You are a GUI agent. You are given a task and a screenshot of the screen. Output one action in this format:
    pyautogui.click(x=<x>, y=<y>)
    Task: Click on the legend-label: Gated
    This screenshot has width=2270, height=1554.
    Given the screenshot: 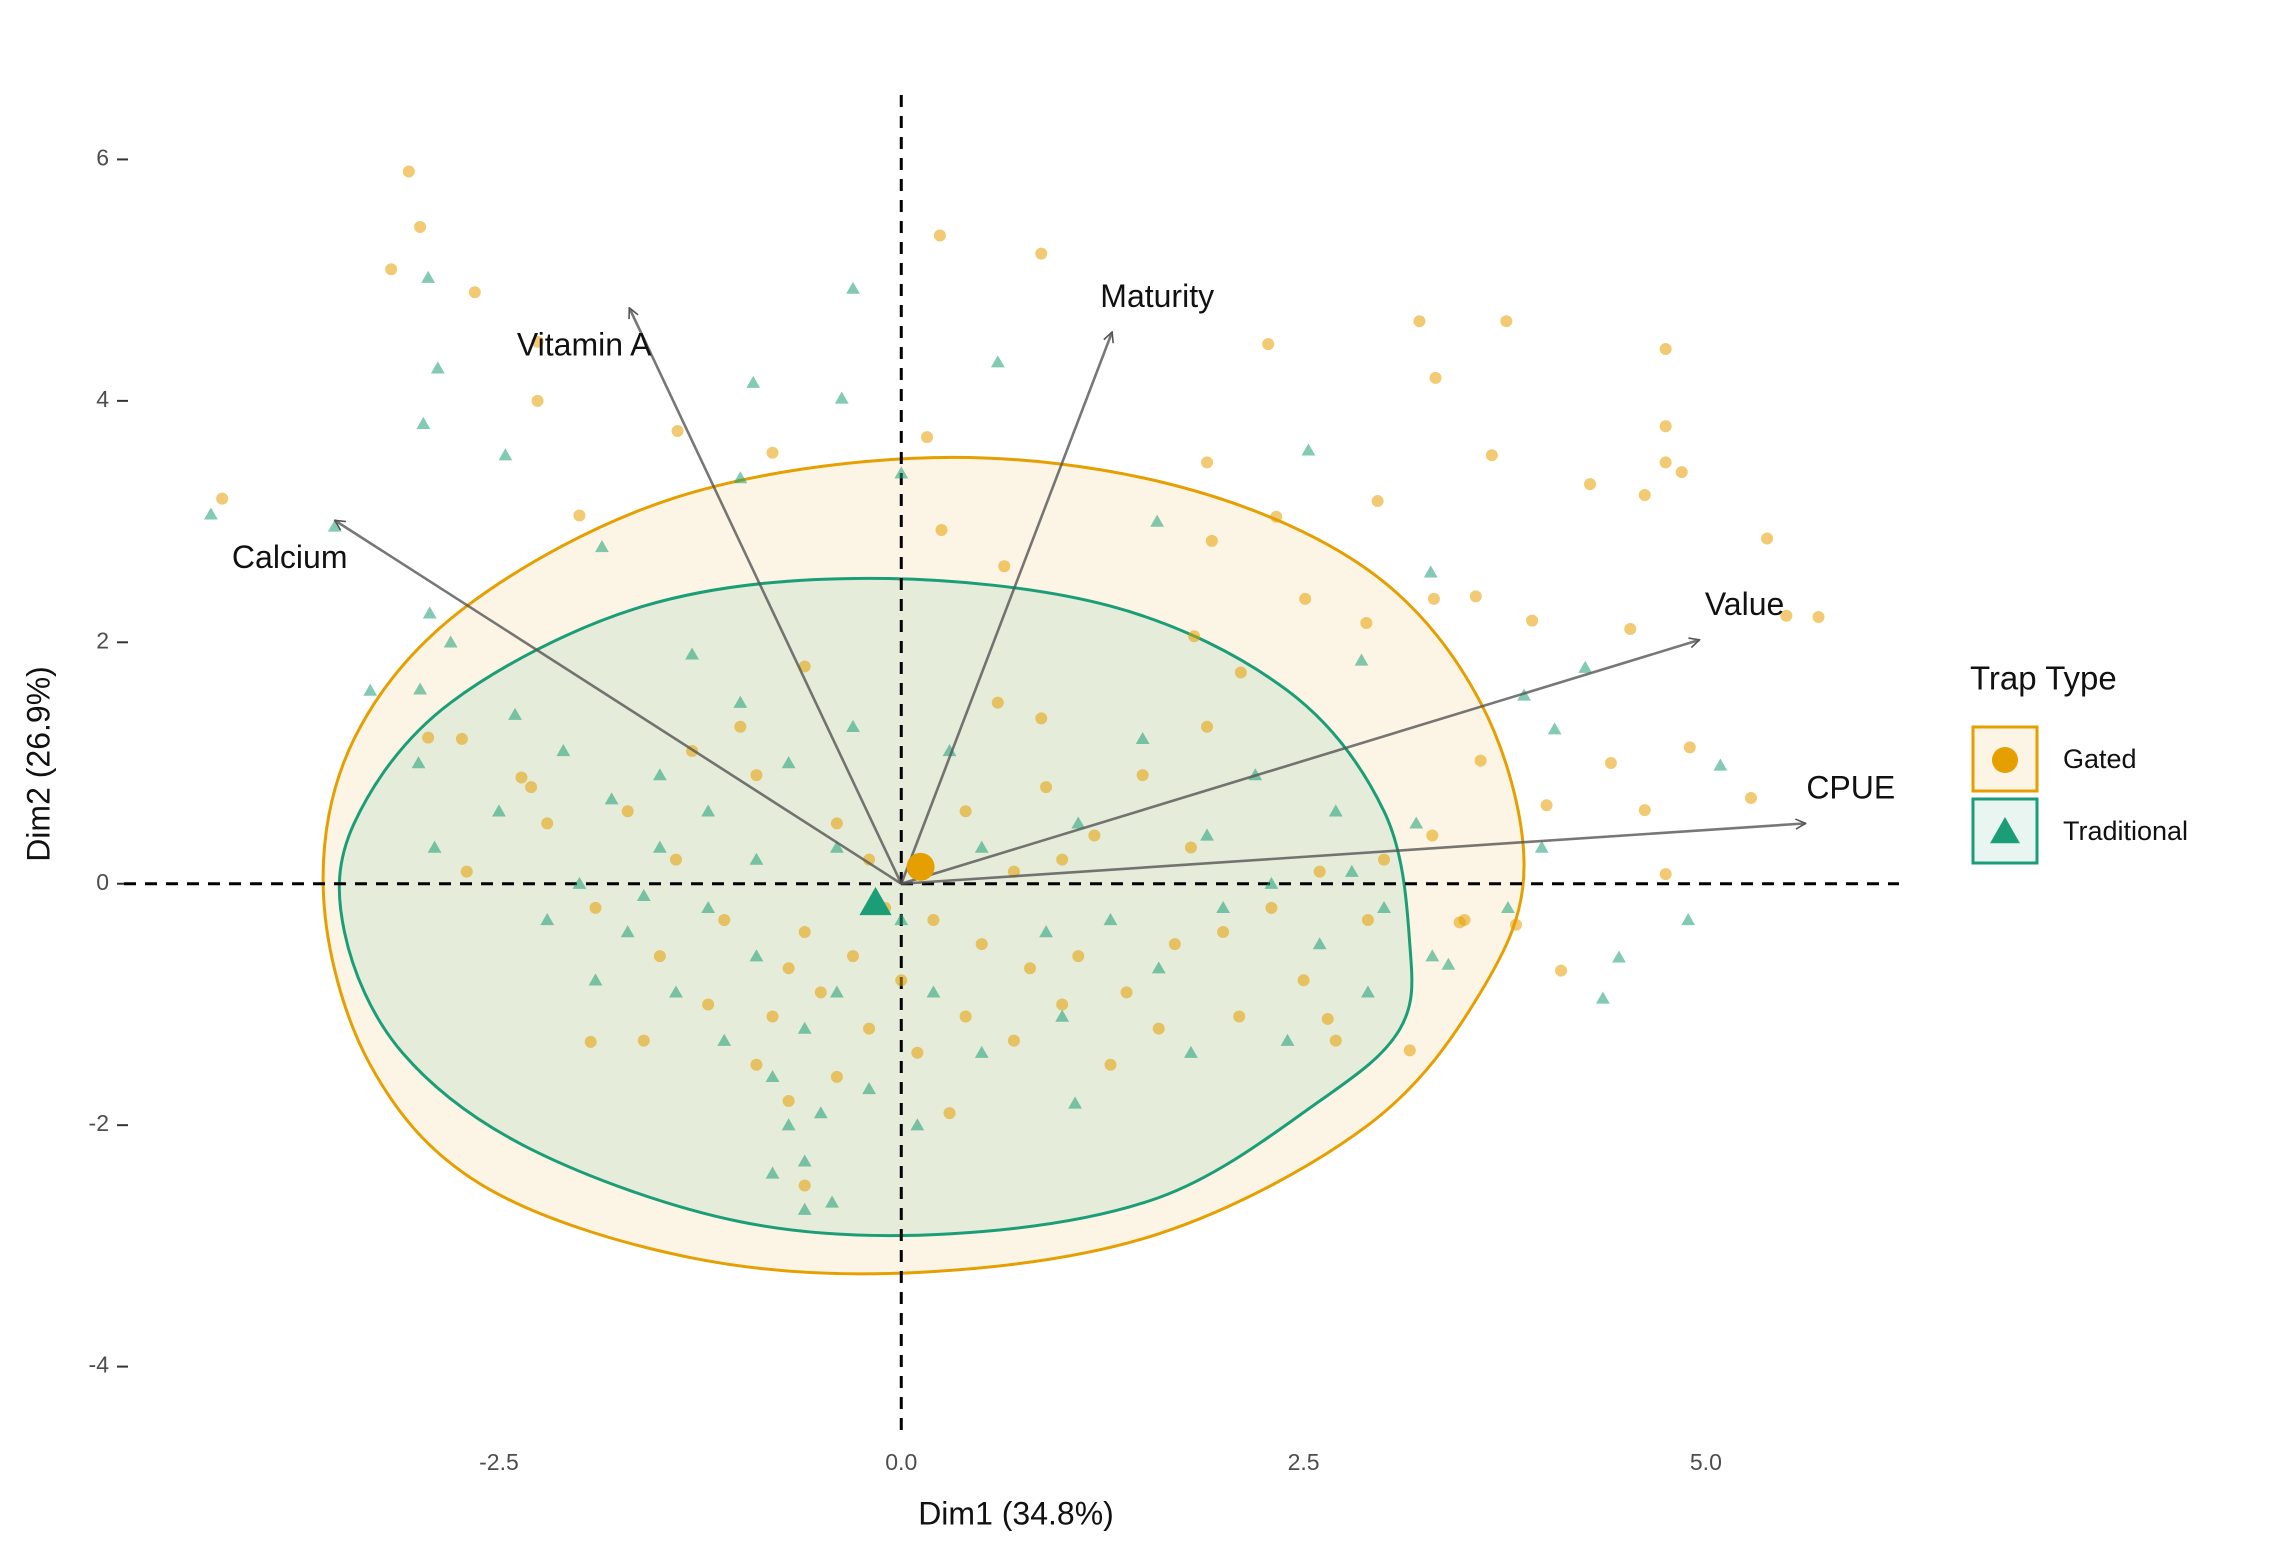 What is the action you would take?
    pyautogui.click(x=2100, y=759)
    